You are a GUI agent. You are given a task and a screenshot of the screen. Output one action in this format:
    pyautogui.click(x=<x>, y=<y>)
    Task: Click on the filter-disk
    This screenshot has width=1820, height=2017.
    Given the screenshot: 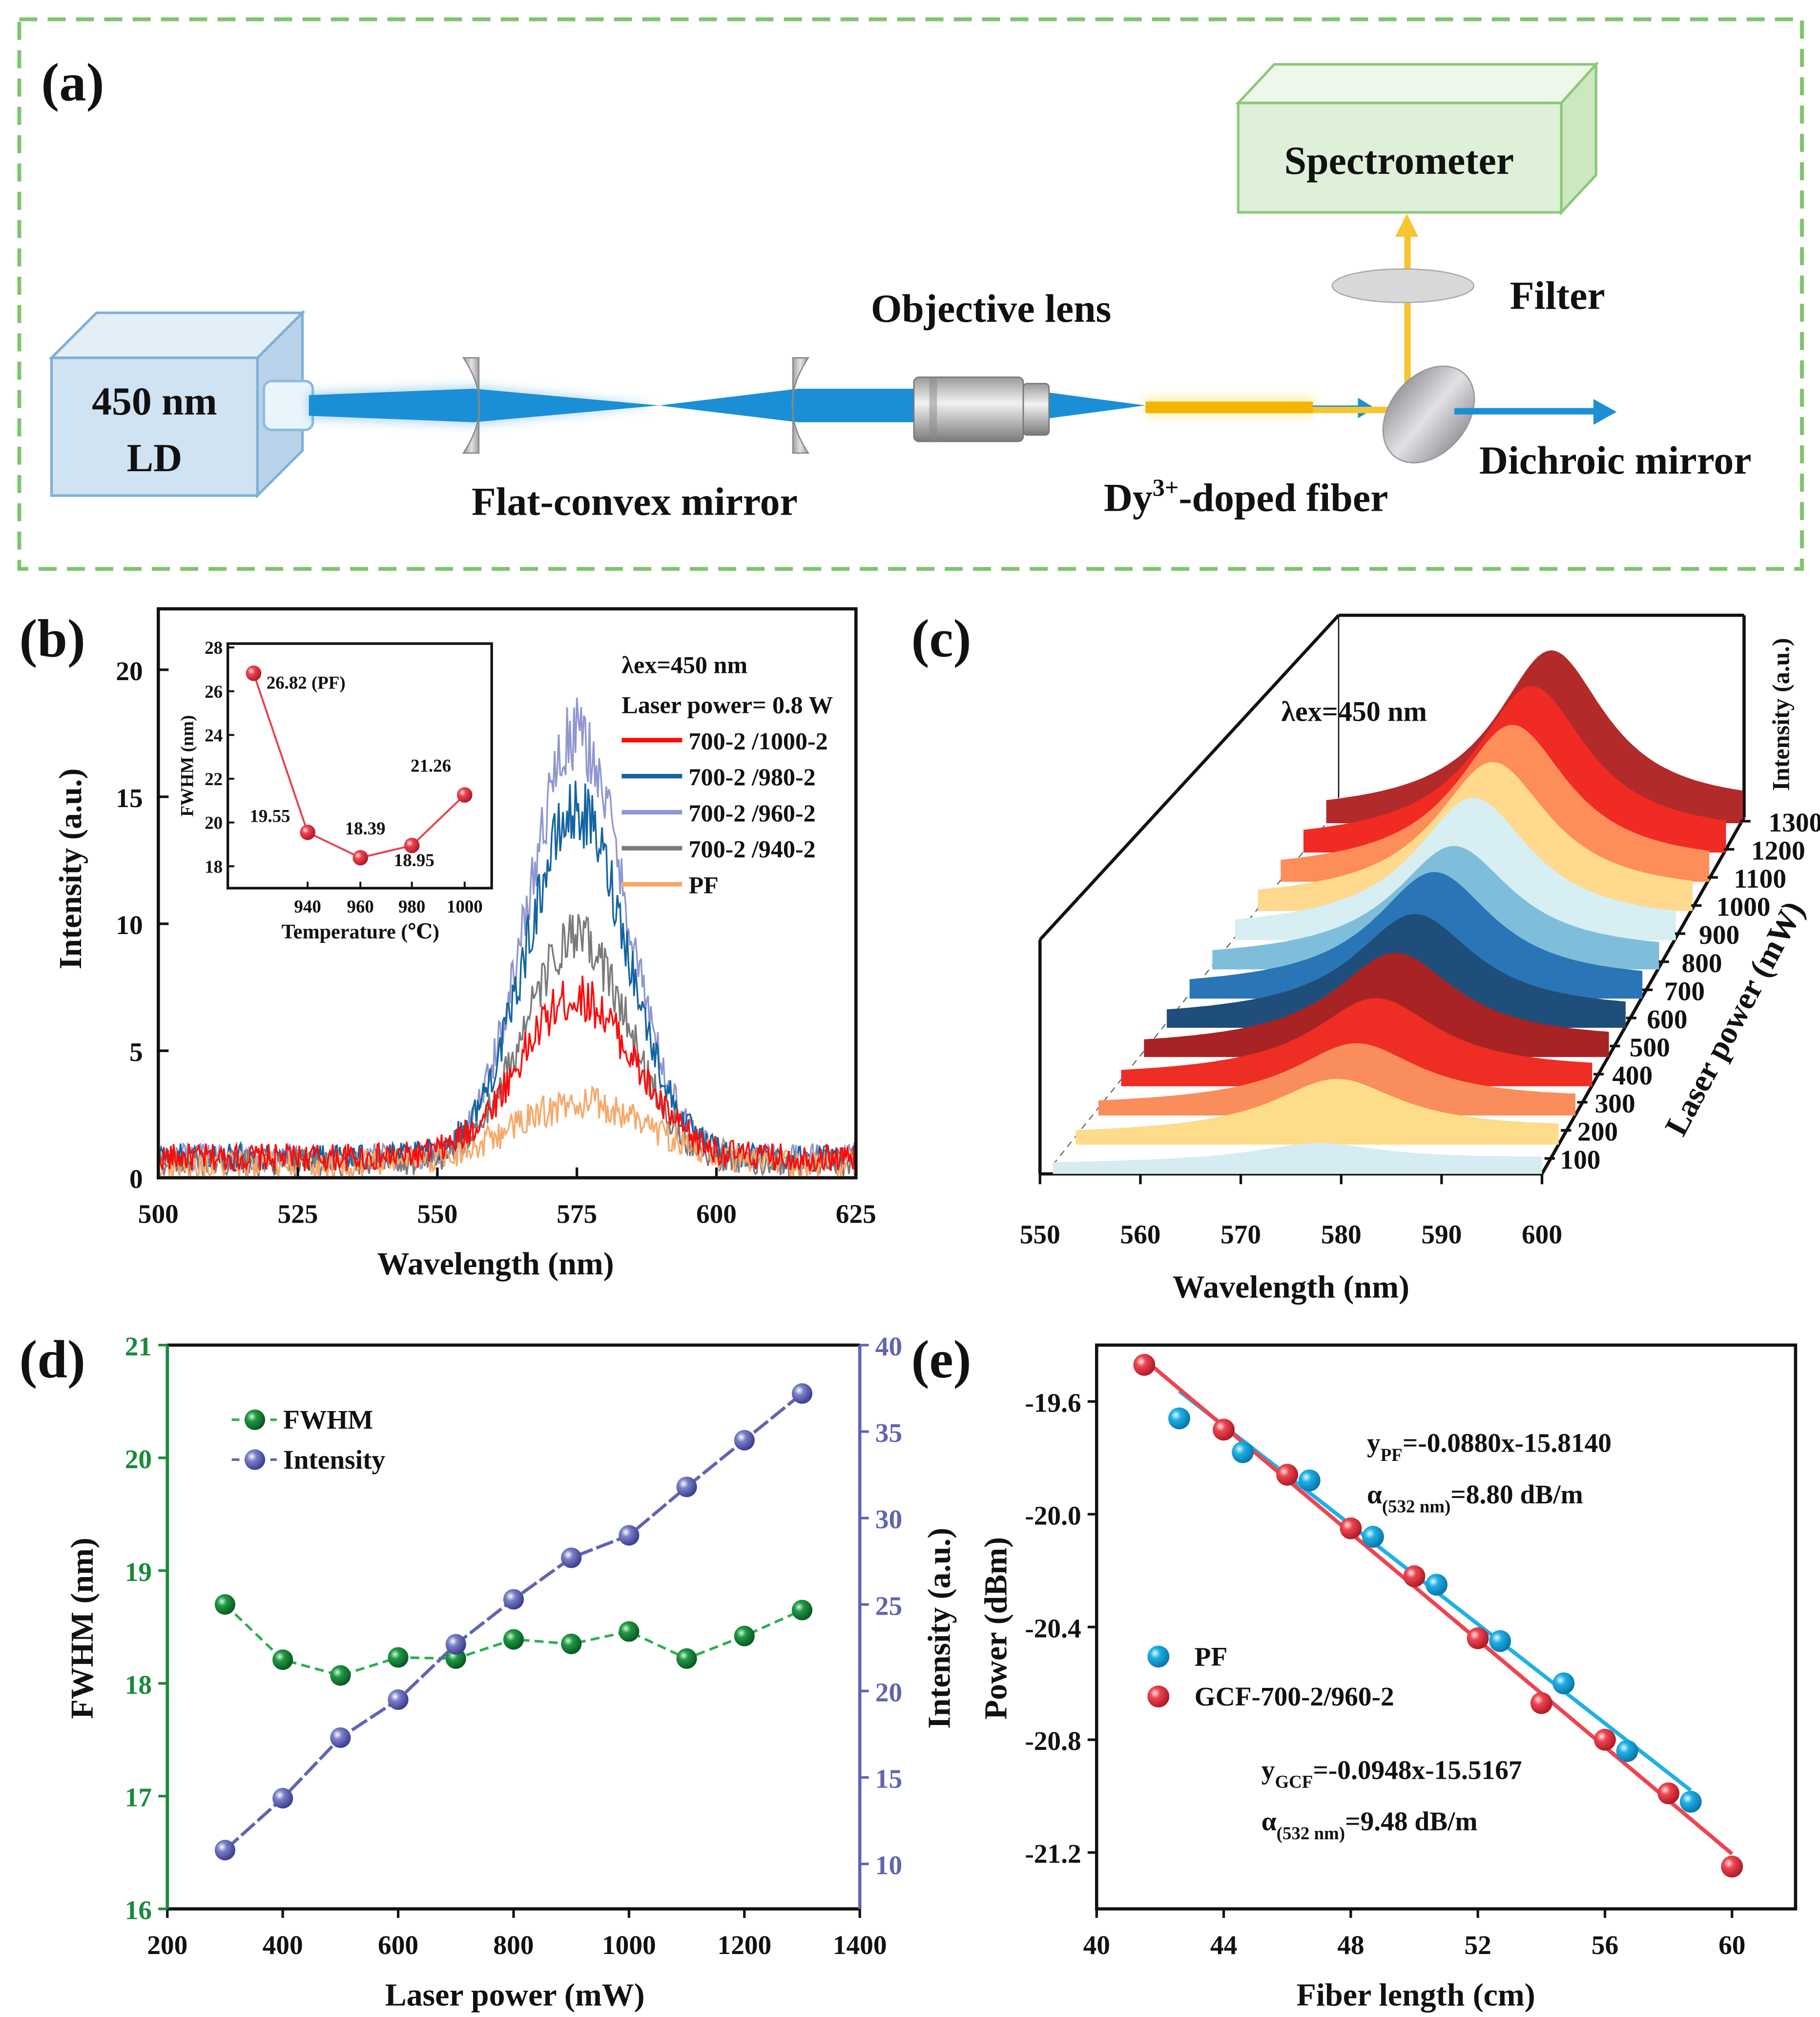 What is the action you would take?
    pyautogui.click(x=1403, y=286)
    